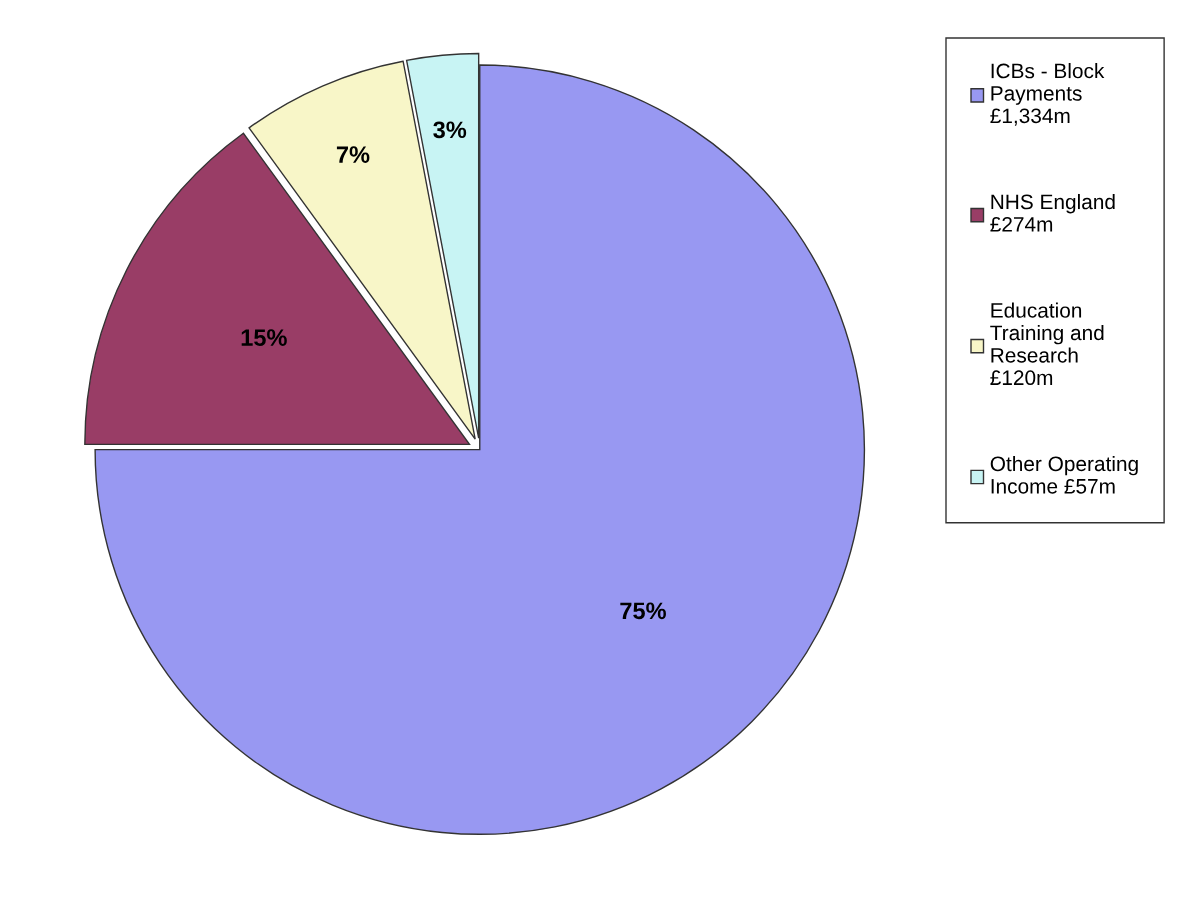 The width and height of the screenshot is (1189, 902). Describe the element at coordinates (643, 611) in the screenshot. I see `data-label: 75%` at that location.